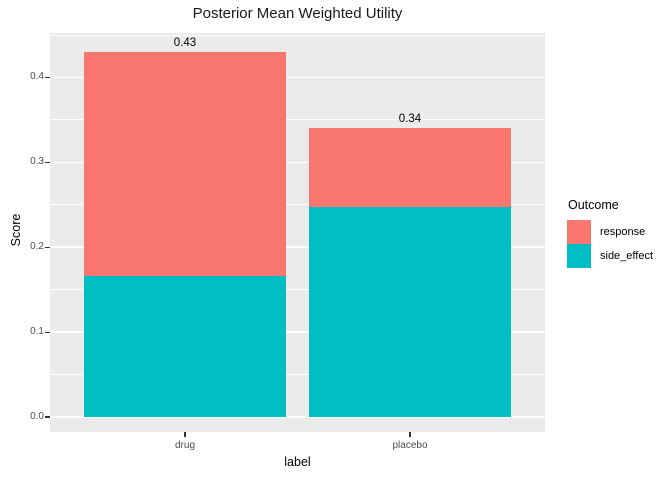  I want to click on legend-items: response side_effect, so click(619, 244).